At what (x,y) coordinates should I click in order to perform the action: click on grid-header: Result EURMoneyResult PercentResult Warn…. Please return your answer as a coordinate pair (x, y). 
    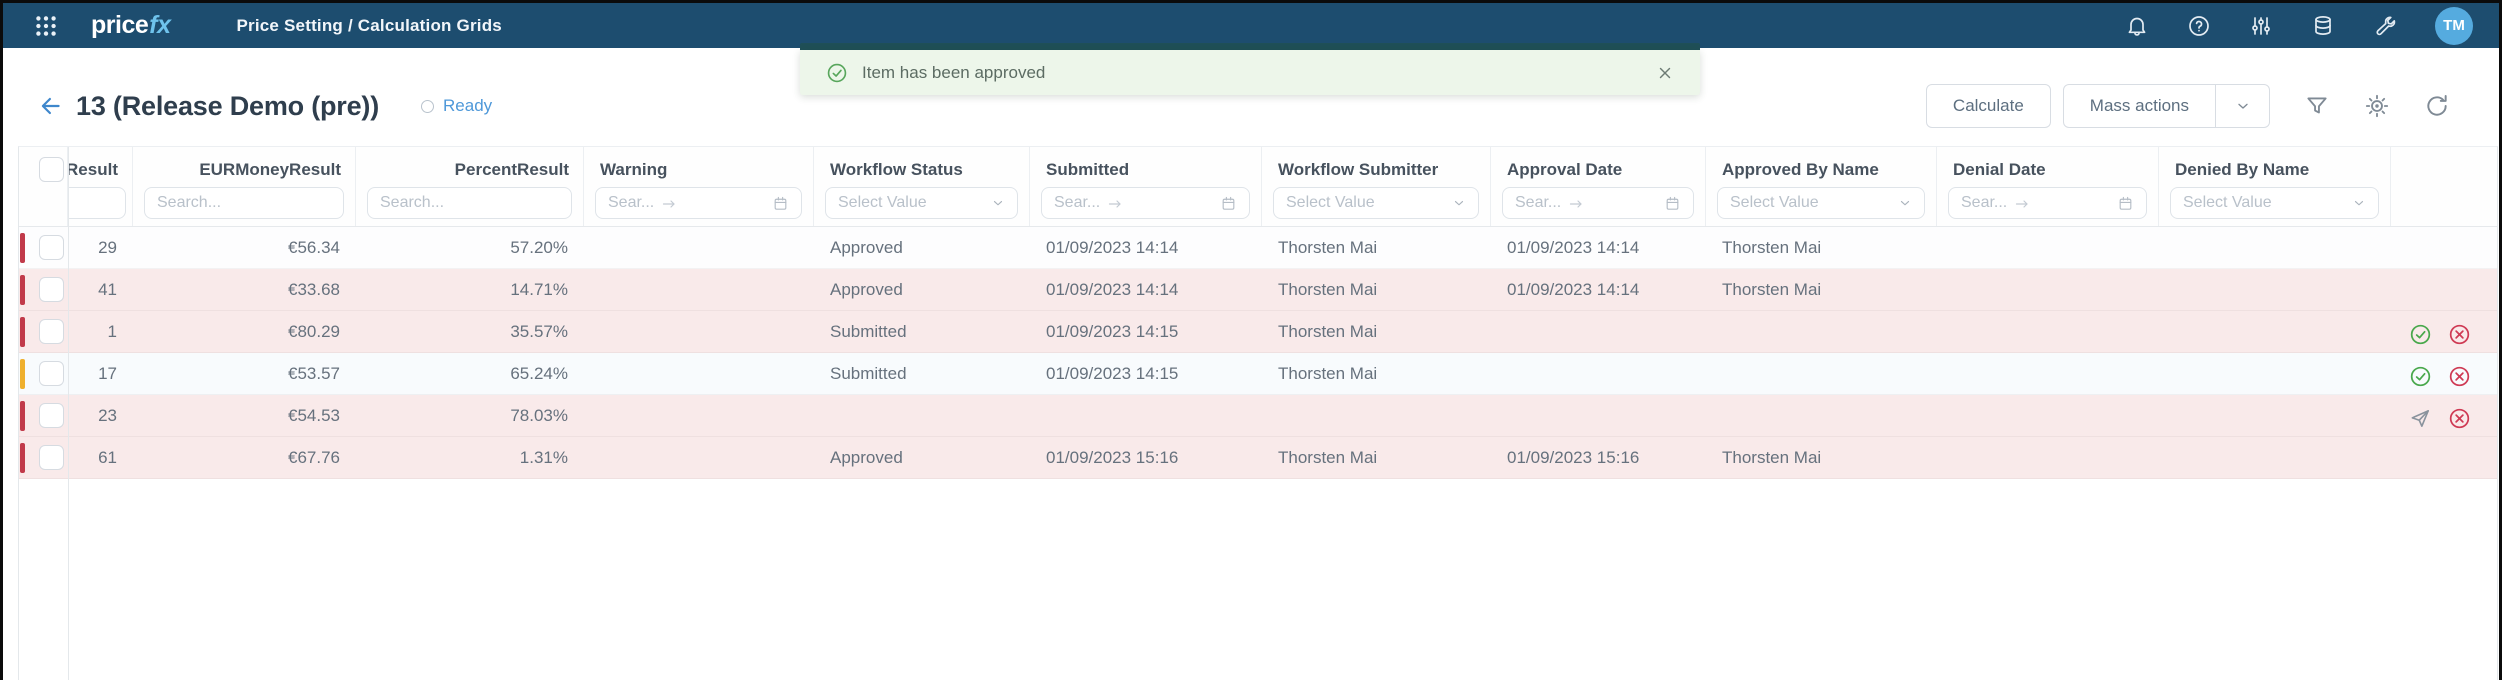
    Looking at the image, I should click on (1258, 187).